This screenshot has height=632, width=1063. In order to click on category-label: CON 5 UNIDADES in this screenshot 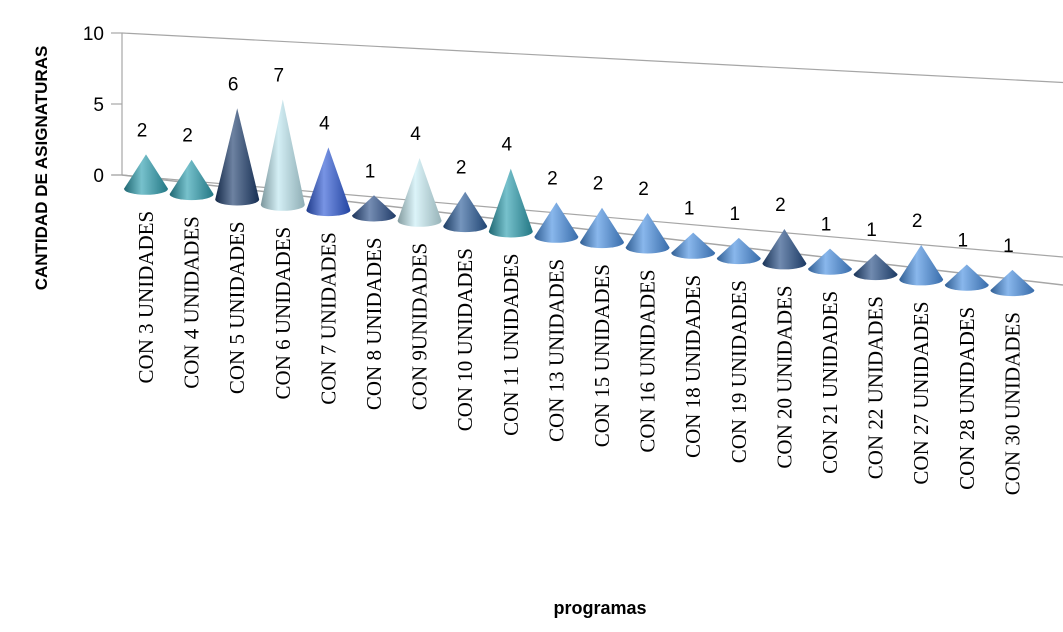, I will do `click(237, 307)`.